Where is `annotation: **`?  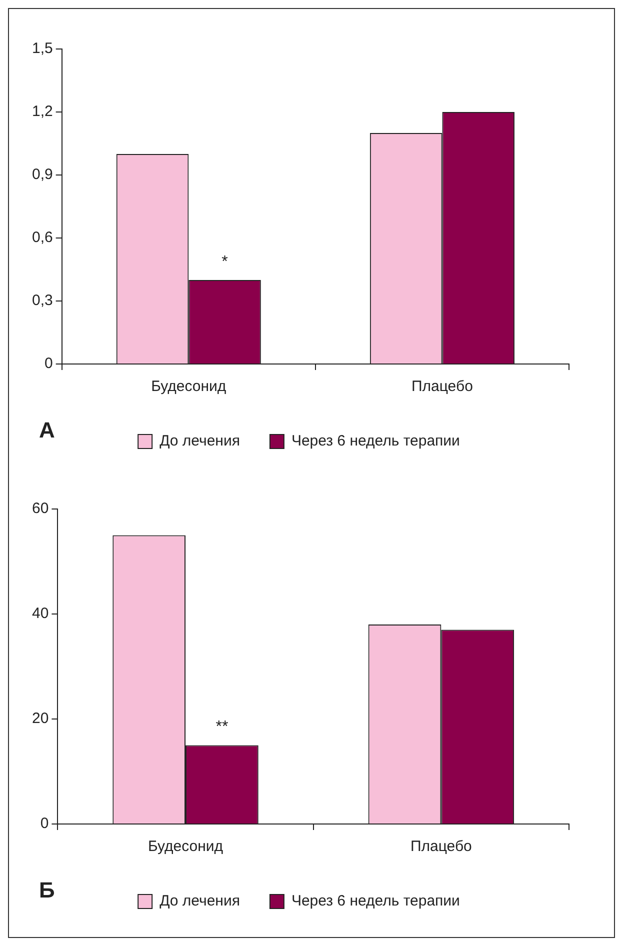 annotation: ** is located at coordinates (222, 727).